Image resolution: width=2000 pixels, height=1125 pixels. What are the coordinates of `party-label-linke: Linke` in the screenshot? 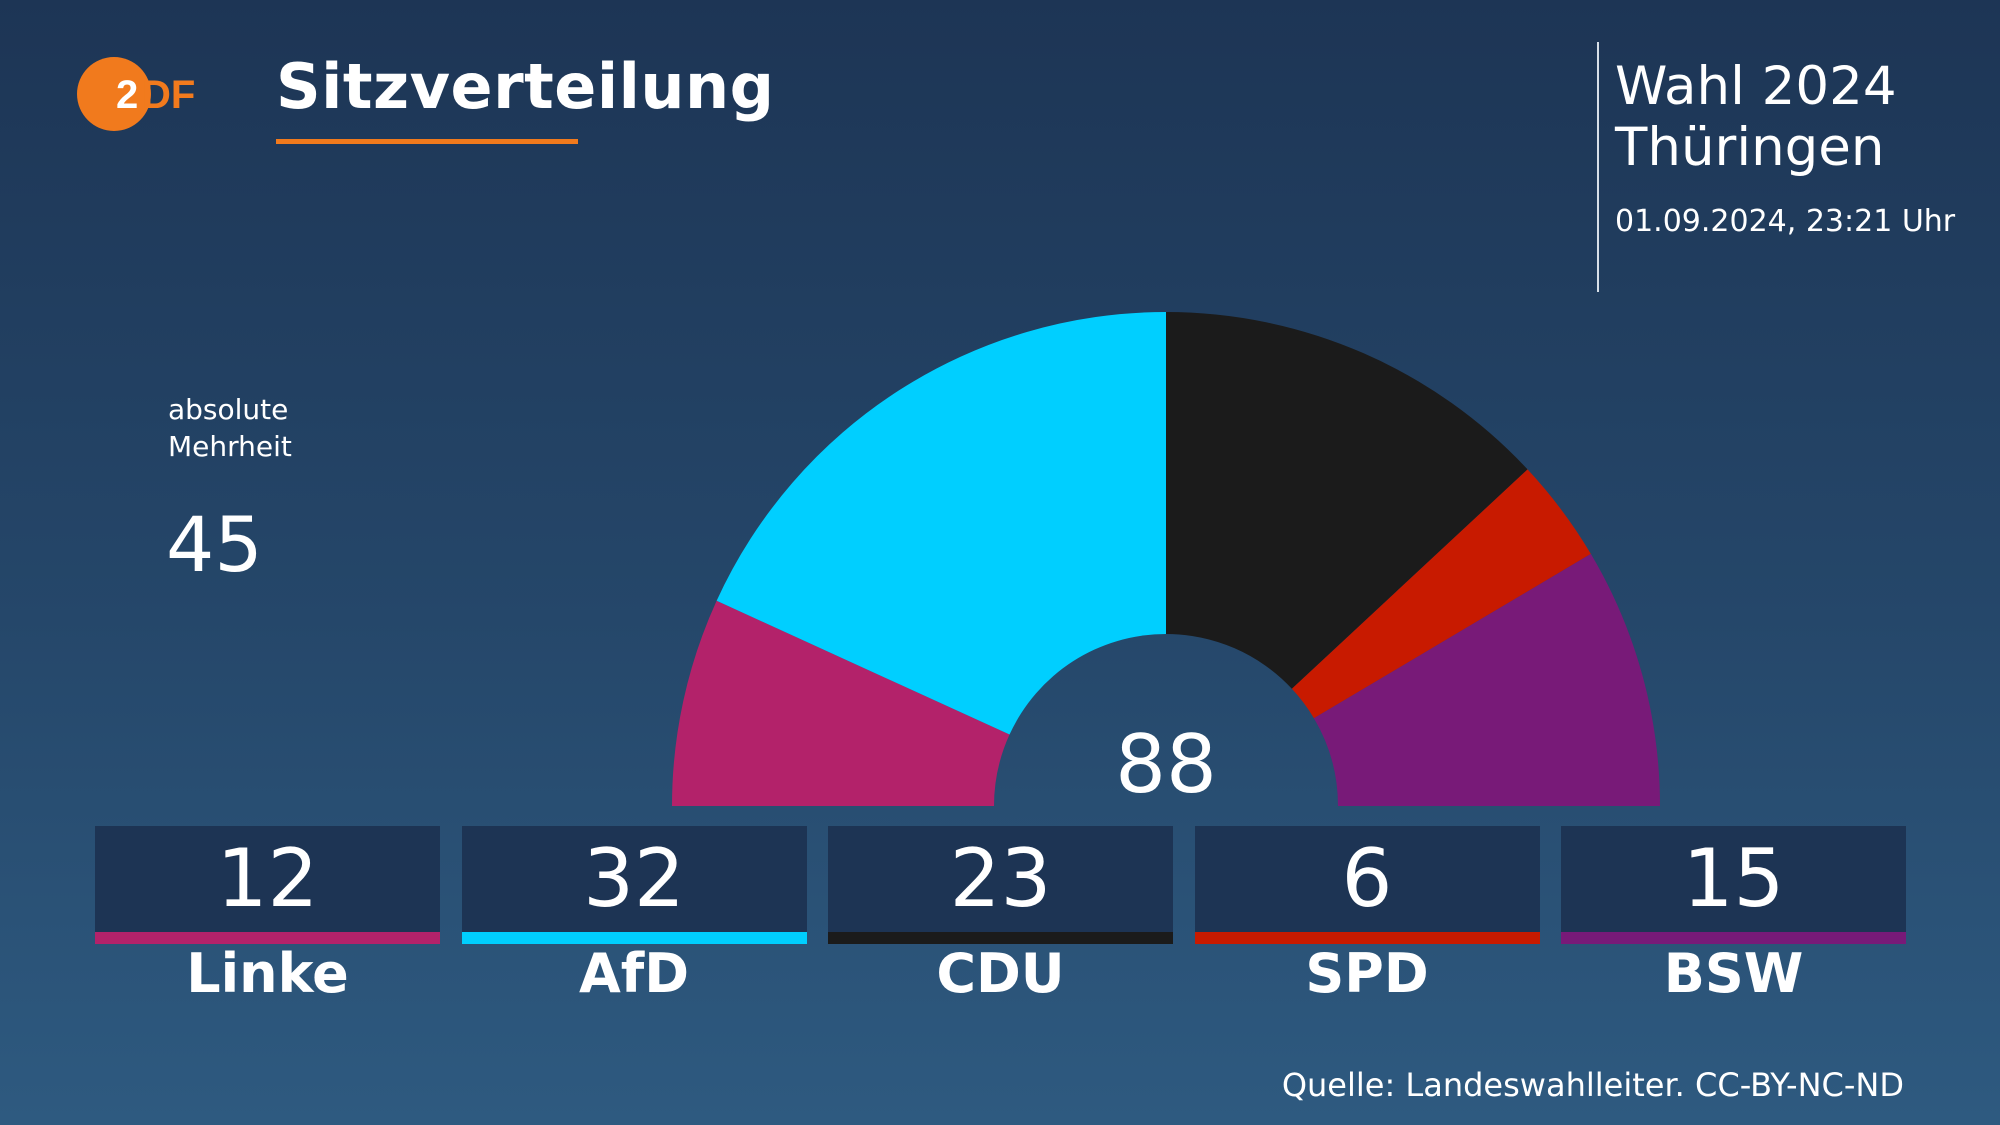 It's located at (267, 973).